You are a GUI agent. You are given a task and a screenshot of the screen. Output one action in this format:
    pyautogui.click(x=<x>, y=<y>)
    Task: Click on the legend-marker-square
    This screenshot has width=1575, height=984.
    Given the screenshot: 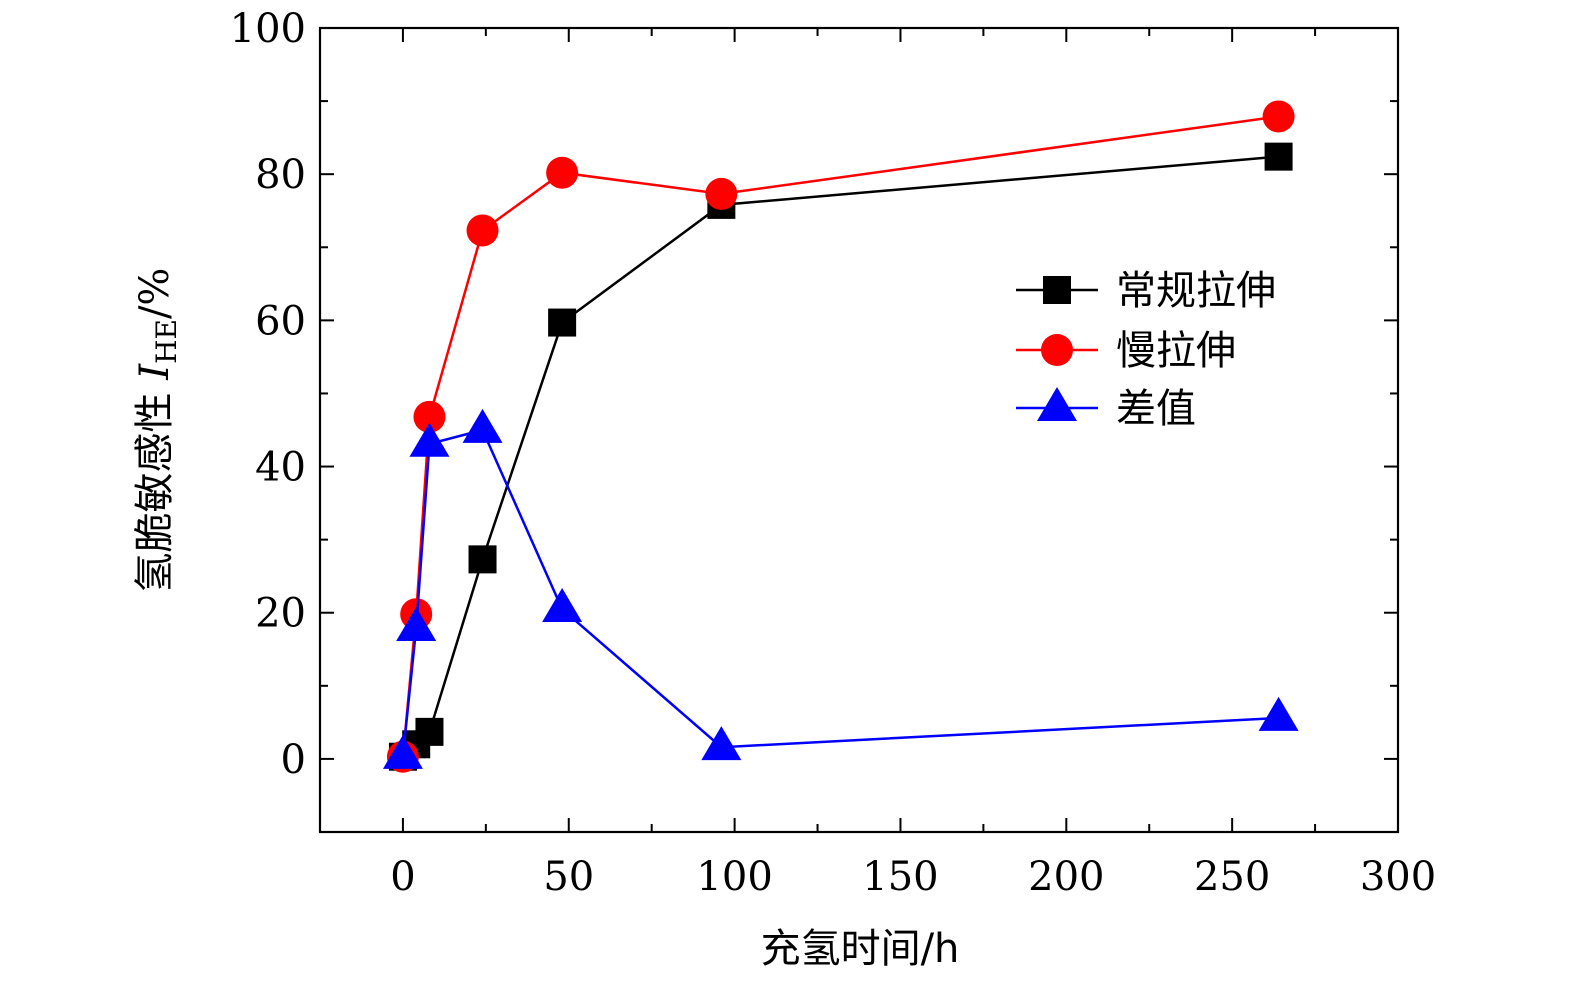 What is the action you would take?
    pyautogui.click(x=1057, y=290)
    